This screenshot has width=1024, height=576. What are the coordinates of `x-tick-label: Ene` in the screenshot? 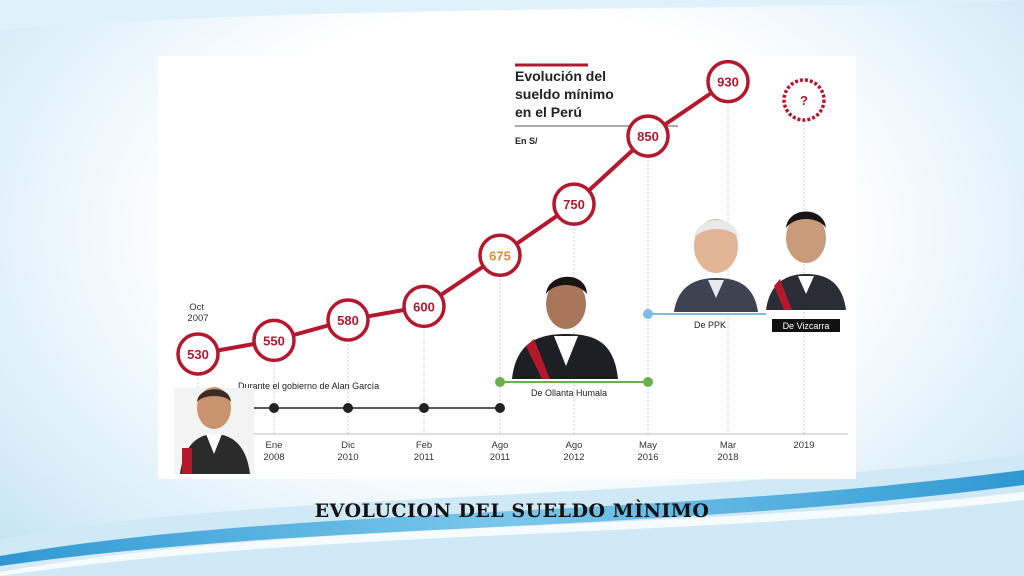 It's located at (274, 445).